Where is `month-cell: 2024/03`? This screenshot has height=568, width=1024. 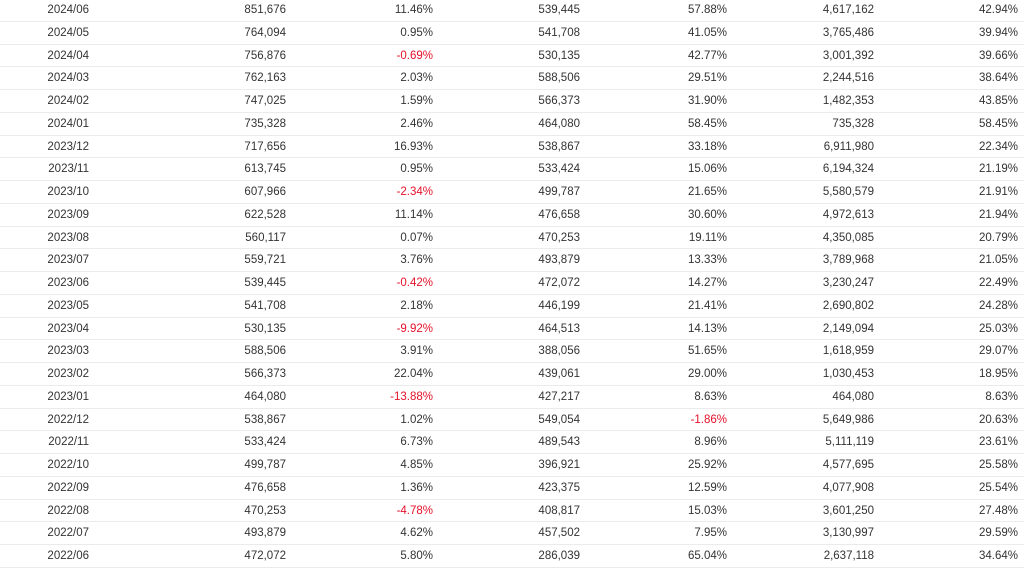
month-cell: 2024/03 is located at coordinates (68, 78).